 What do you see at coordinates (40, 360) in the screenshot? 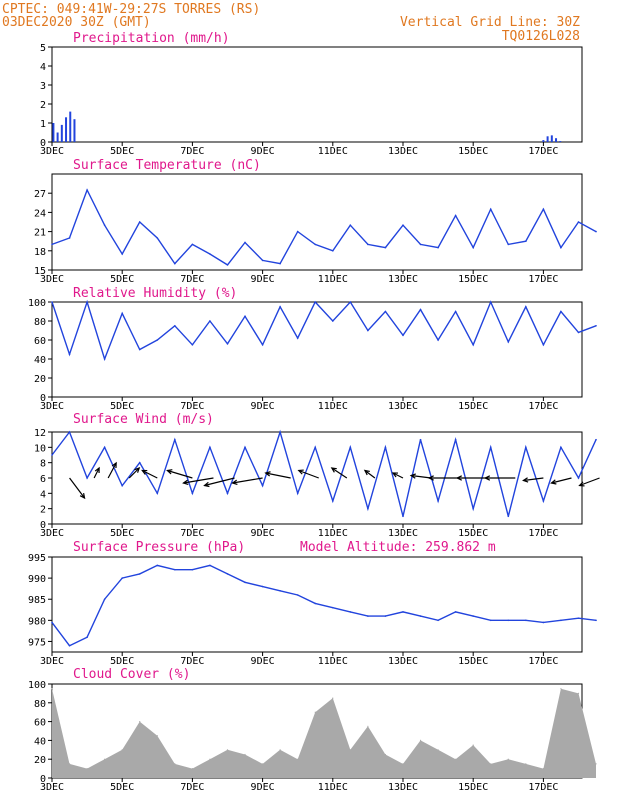
I see `rh-ytick-label: 40` at bounding box center [40, 360].